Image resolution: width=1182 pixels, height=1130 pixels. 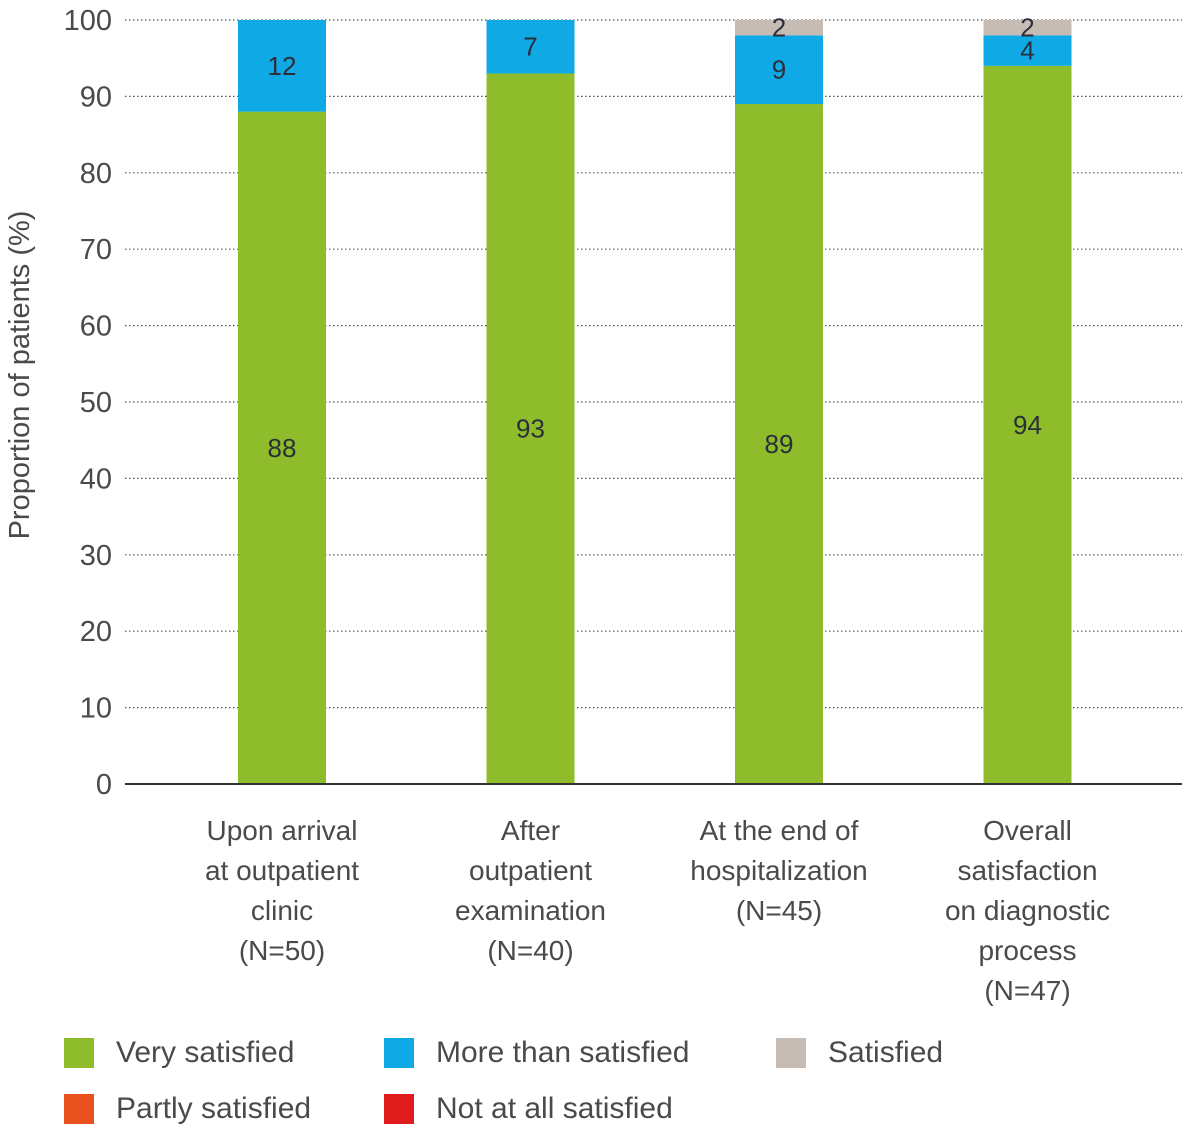 I want to click on x-category-label: After outpatient examination (N=40), so click(x=530, y=890).